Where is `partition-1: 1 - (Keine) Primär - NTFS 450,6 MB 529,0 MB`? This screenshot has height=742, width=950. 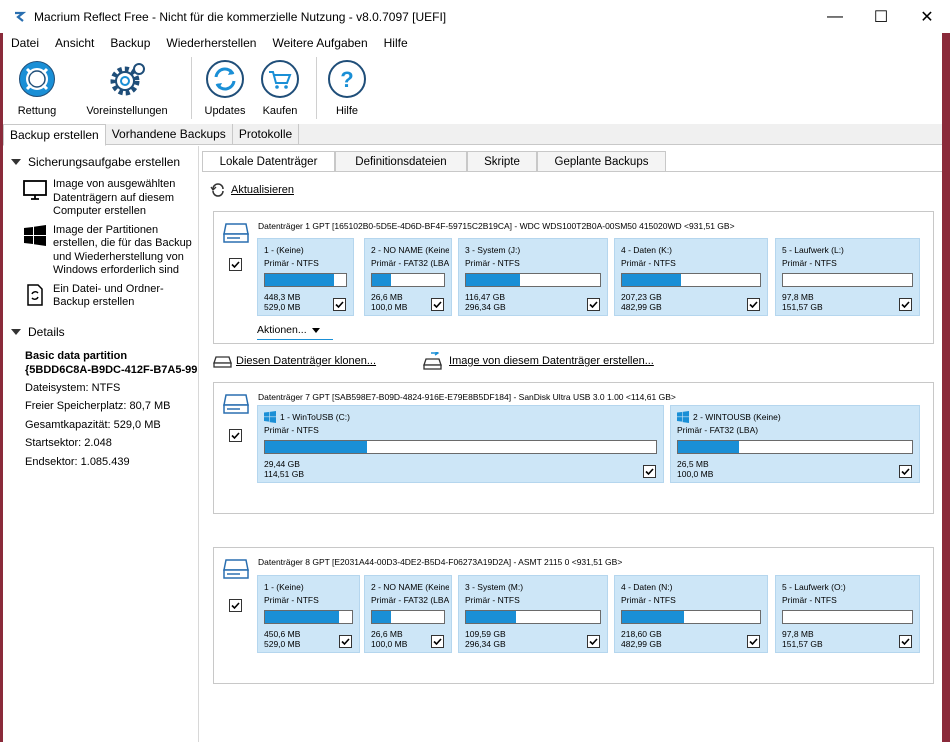 partition-1: 1 - (Keine) Primär - NTFS 450,6 MB 529,0 MB is located at coordinates (308, 614).